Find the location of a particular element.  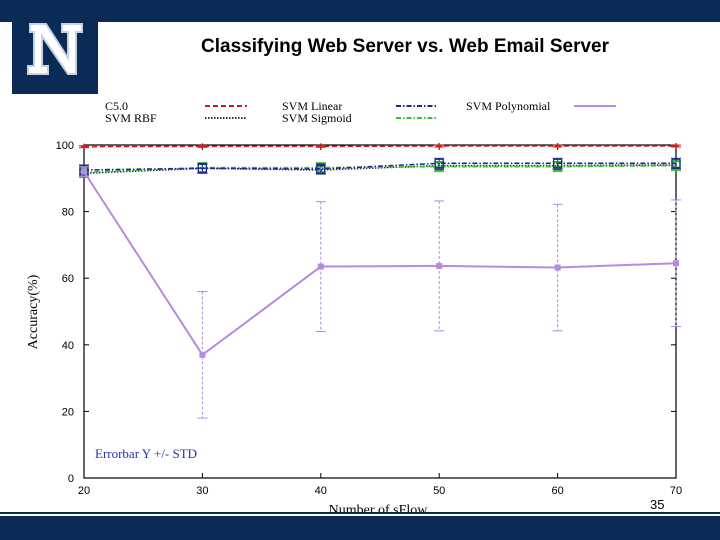

x-axis-label: Number of sFlow is located at coordinates (379, 510).